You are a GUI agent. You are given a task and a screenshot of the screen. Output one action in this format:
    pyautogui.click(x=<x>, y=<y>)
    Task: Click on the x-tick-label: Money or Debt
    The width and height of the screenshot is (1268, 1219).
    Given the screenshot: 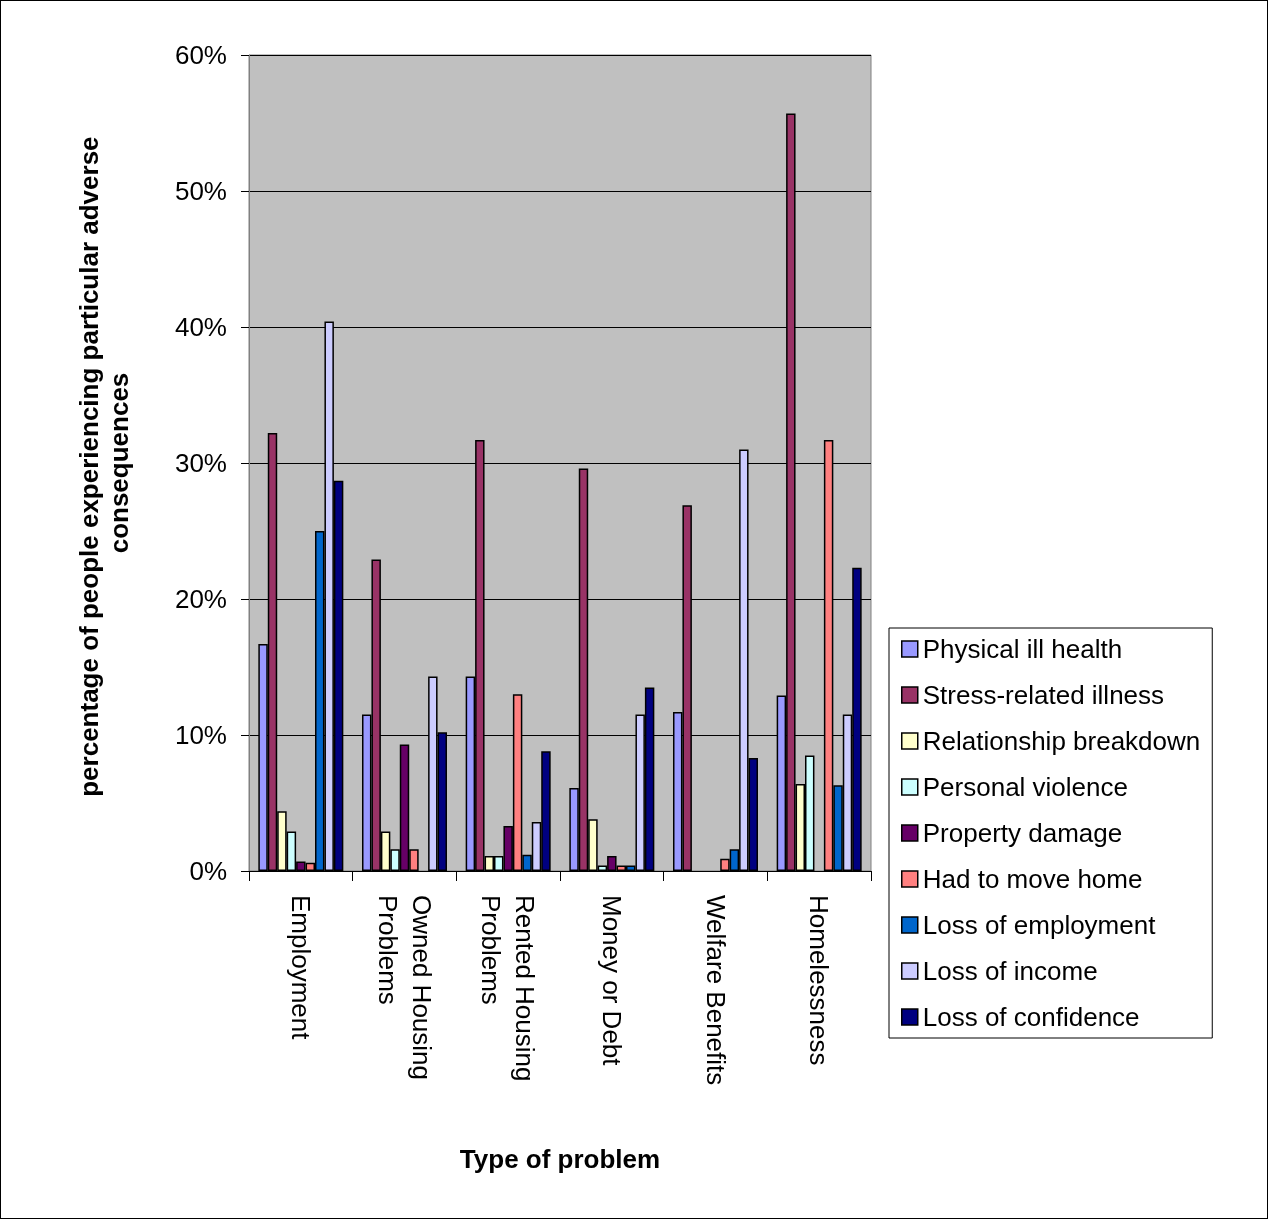 What is the action you would take?
    pyautogui.click(x=611, y=981)
    